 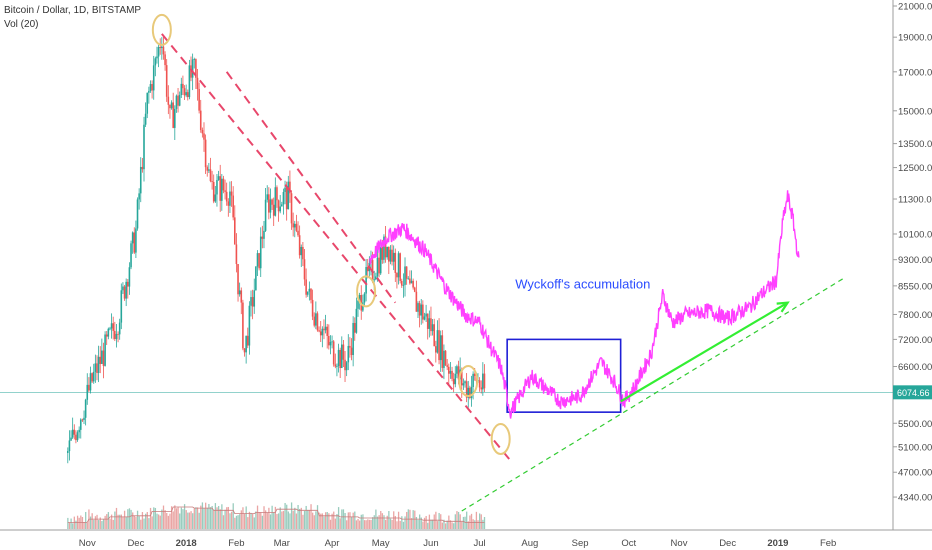 What do you see at coordinates (915, 168) in the screenshot?
I see `y-tick-label: 12500.00` at bounding box center [915, 168].